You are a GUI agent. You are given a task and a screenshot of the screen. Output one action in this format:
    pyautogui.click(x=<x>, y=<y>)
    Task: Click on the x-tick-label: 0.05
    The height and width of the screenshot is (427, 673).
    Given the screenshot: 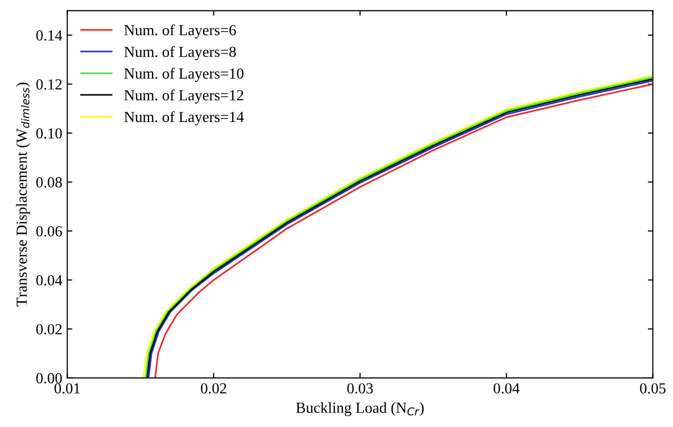 What is the action you would take?
    pyautogui.click(x=653, y=388)
    